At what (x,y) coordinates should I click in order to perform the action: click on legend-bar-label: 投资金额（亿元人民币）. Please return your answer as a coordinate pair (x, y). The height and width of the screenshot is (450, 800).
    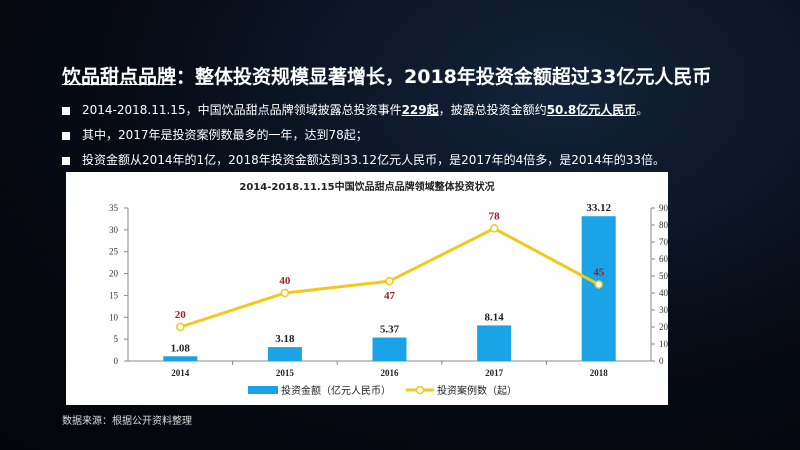
    Looking at the image, I should click on (336, 390).